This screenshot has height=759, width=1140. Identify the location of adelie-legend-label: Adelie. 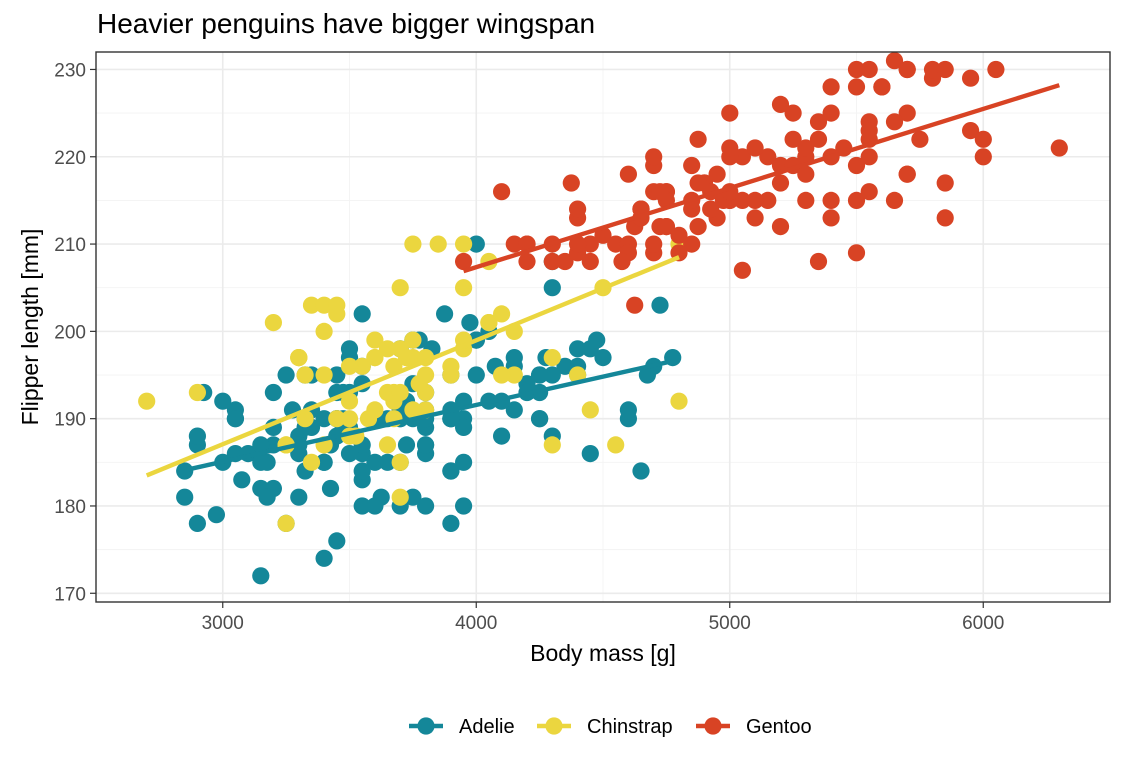
(487, 727).